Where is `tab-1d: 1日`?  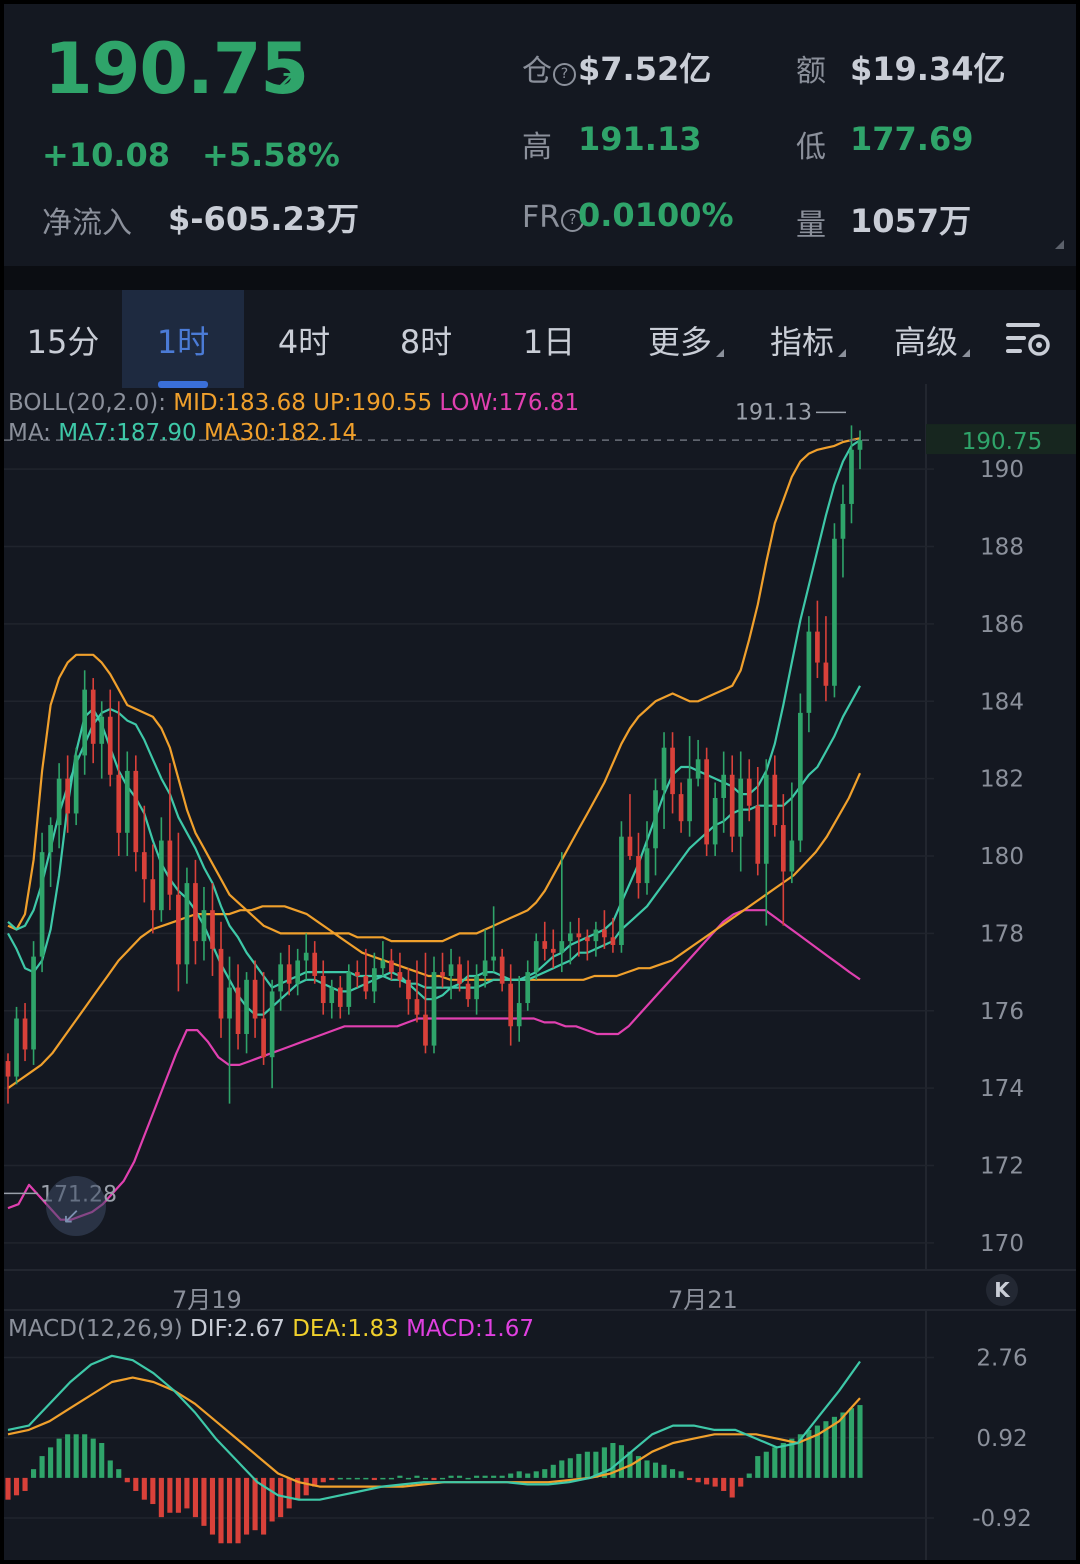
tab-1d: 1日 is located at coordinates (549, 339).